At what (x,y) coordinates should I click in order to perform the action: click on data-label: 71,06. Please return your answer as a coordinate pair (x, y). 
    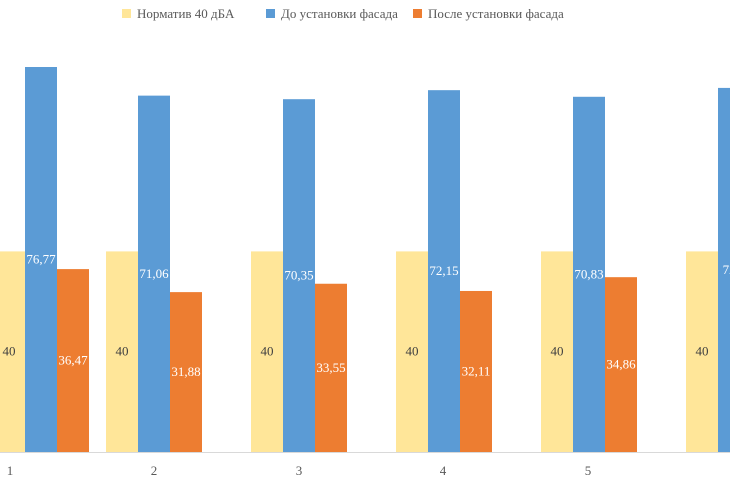
    Looking at the image, I should click on (154, 273).